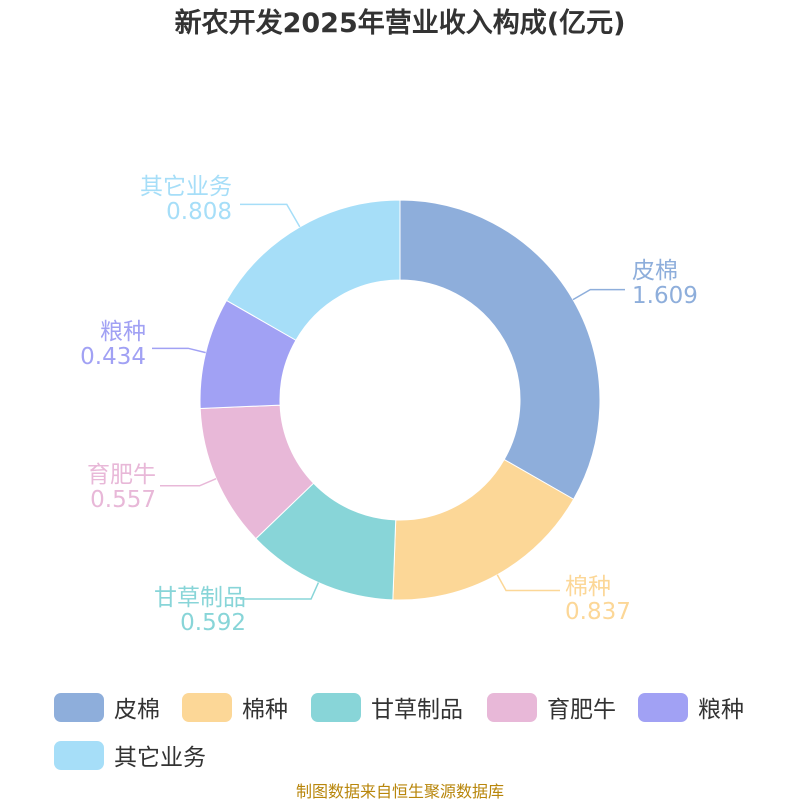  I want to click on legend-item-粮种: 粮种, so click(691, 707).